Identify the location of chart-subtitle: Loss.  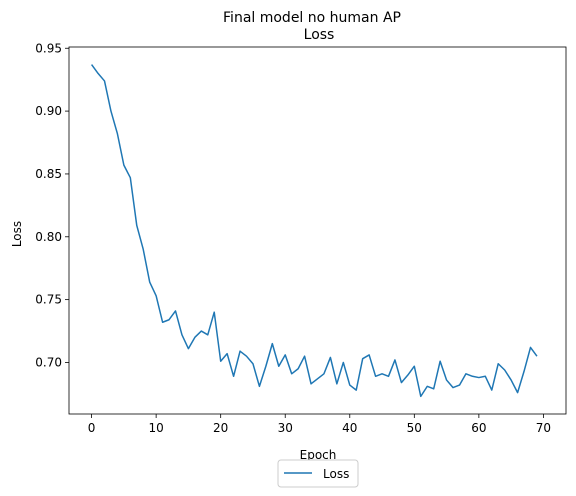
(319, 35).